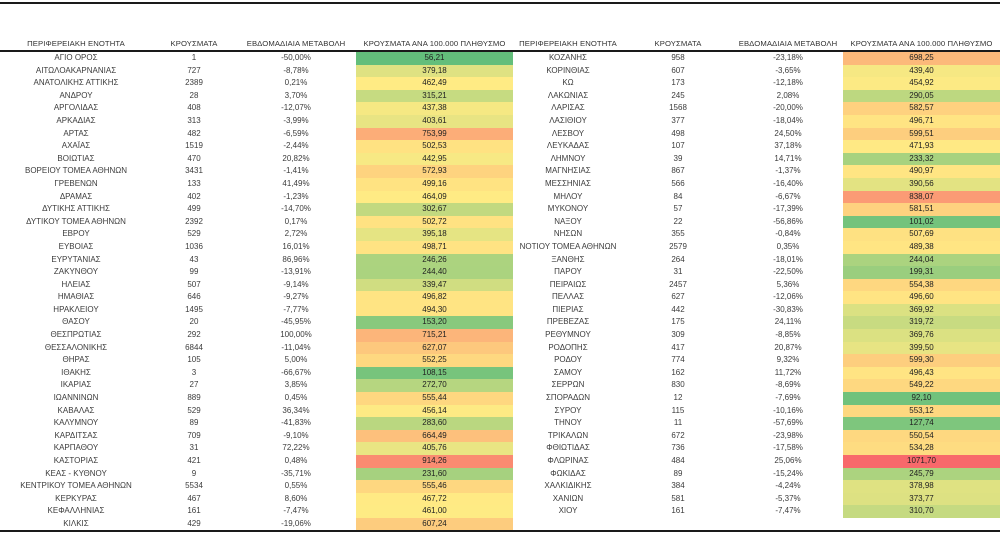 The height and width of the screenshot is (537, 1000). Describe the element at coordinates (678, 473) in the screenshot. I see `cases-cell: 89` at that location.